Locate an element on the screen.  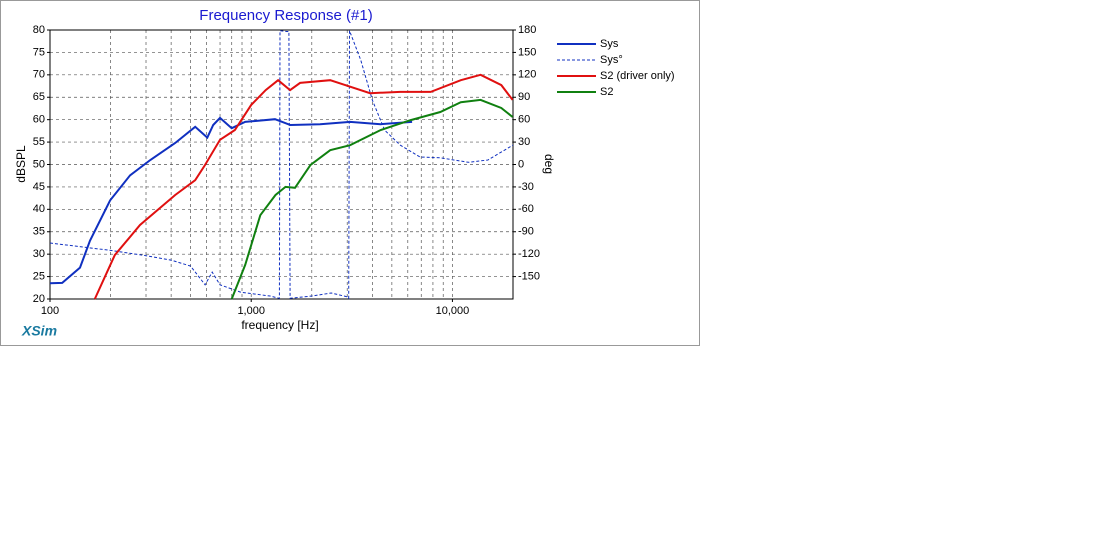
y2-tick-label: 90 is located at coordinates (524, 97).